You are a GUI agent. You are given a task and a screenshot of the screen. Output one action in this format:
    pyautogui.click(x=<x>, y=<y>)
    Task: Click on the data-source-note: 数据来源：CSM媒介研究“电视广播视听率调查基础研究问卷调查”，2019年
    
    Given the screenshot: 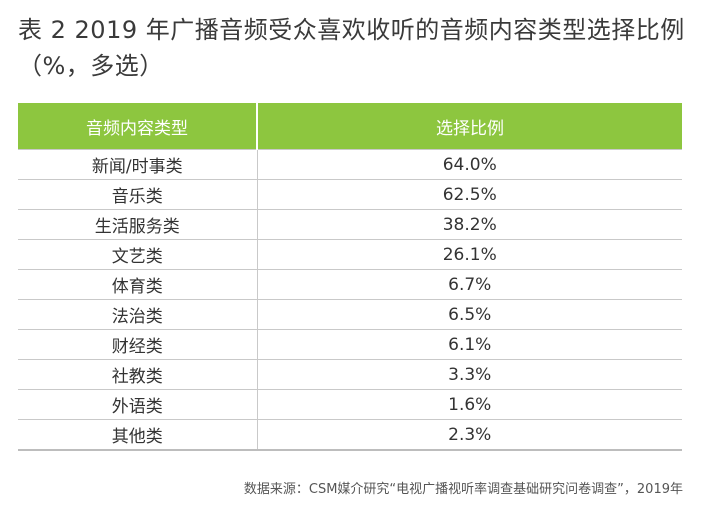 What is the action you would take?
    pyautogui.click(x=463, y=489)
    